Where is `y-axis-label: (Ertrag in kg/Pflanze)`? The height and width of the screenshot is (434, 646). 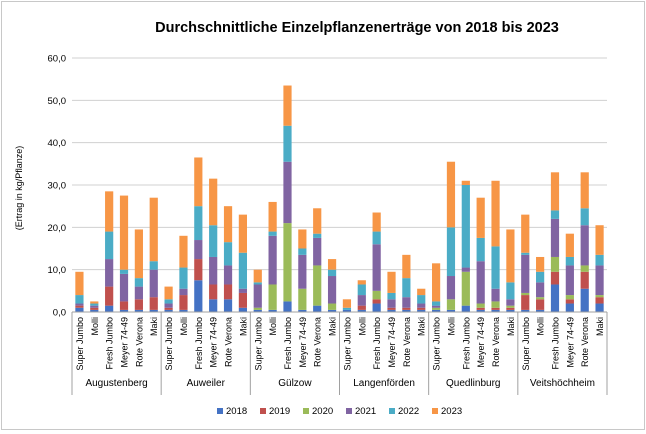 y-axis-label: (Ertrag in kg/Pflanze) is located at coordinates (19, 188).